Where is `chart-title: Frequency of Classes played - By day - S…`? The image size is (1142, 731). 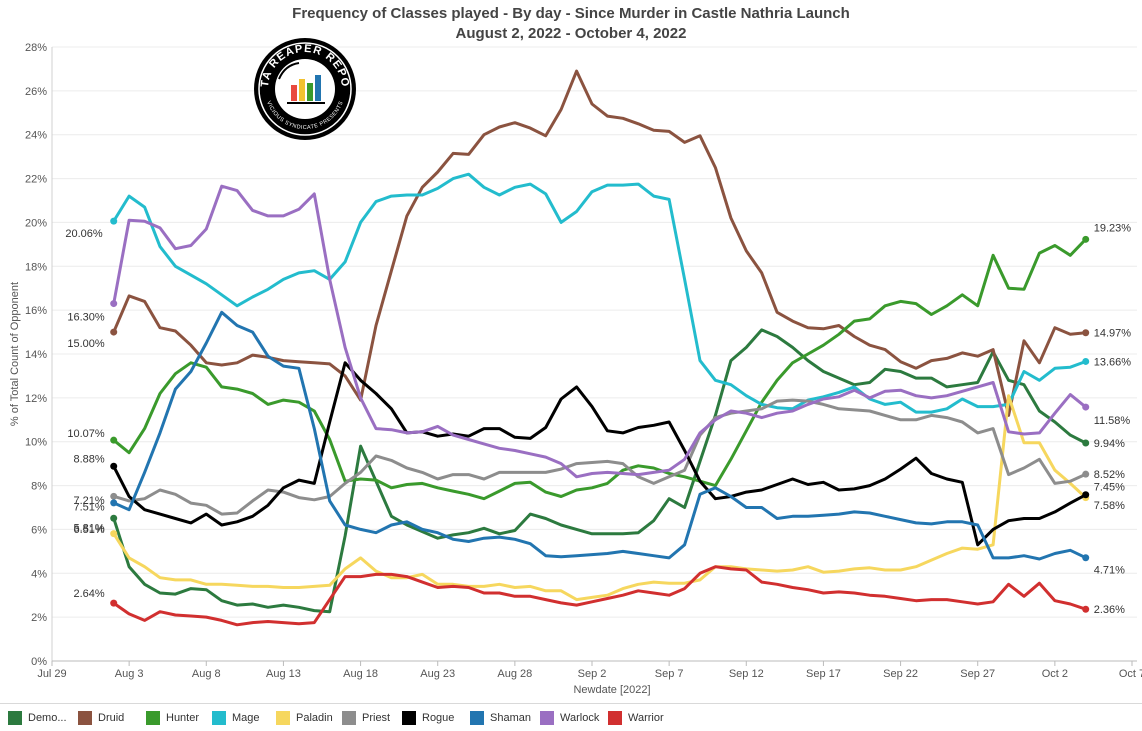 chart-title: Frequency of Classes played - By day - S… is located at coordinates (571, 24).